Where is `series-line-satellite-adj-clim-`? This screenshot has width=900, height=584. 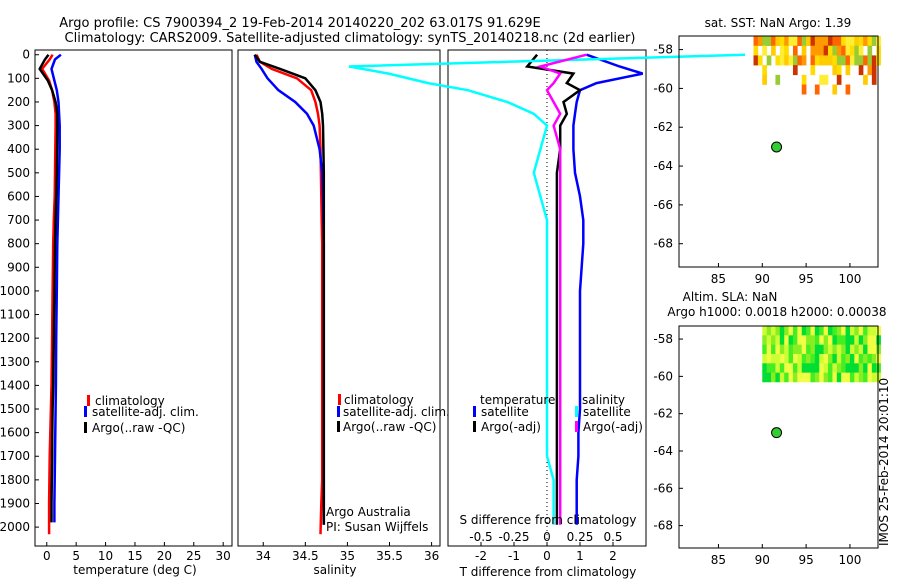
series-line-satellite-adj-clim- is located at coordinates (56, 288).